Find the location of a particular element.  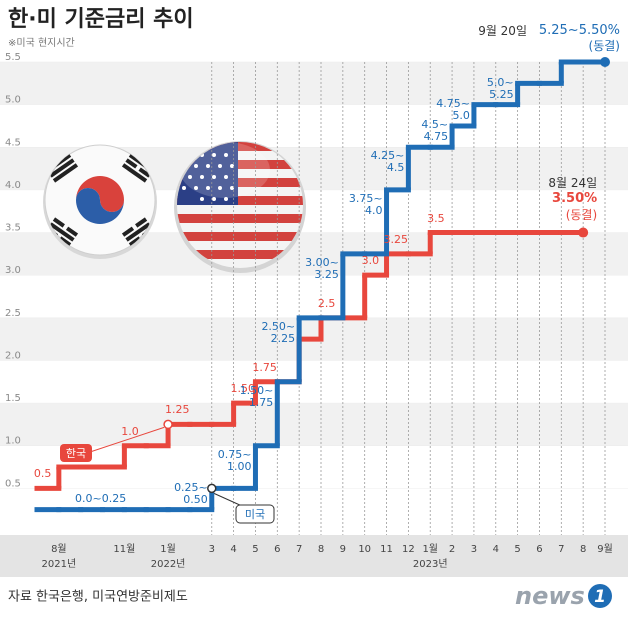

x-tick-label: 11월 is located at coordinates (124, 549).